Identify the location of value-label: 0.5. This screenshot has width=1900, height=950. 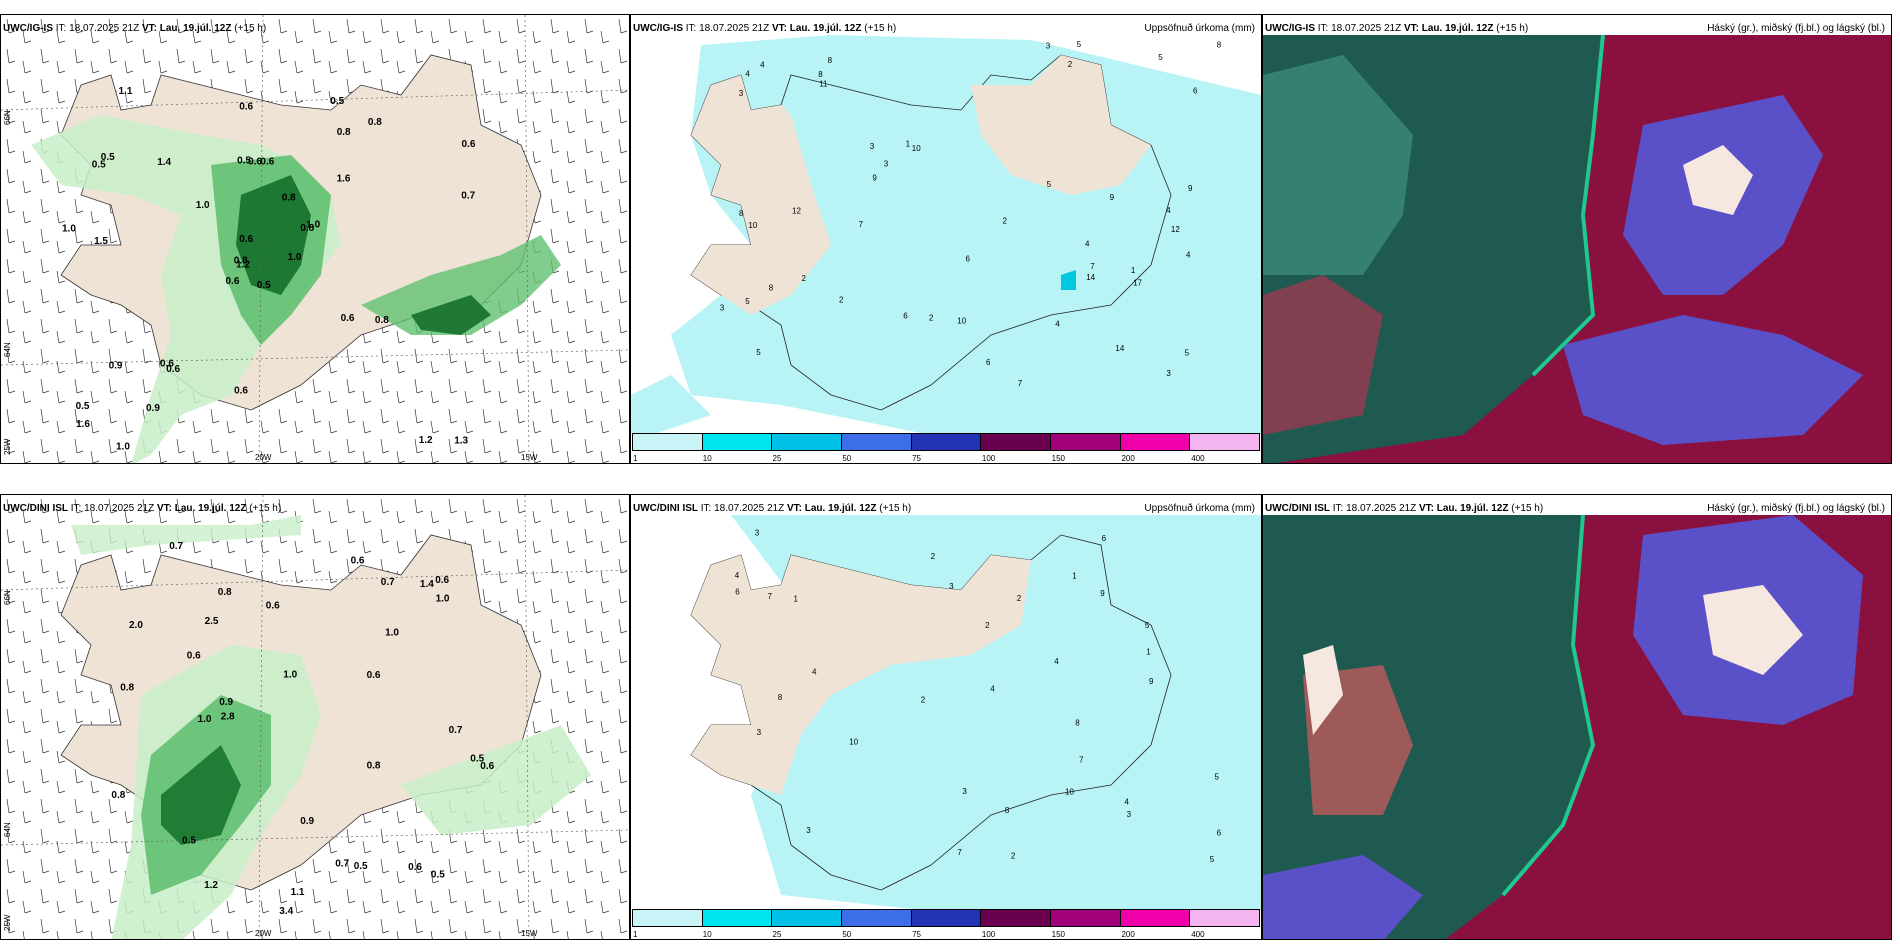
(189, 841).